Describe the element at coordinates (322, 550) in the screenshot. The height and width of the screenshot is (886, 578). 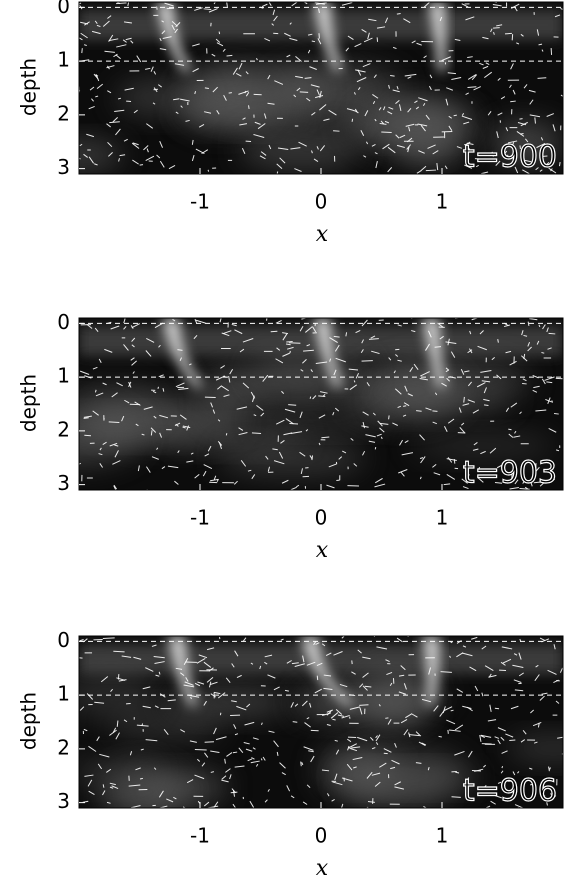
I see `x-axis-label: x` at that location.